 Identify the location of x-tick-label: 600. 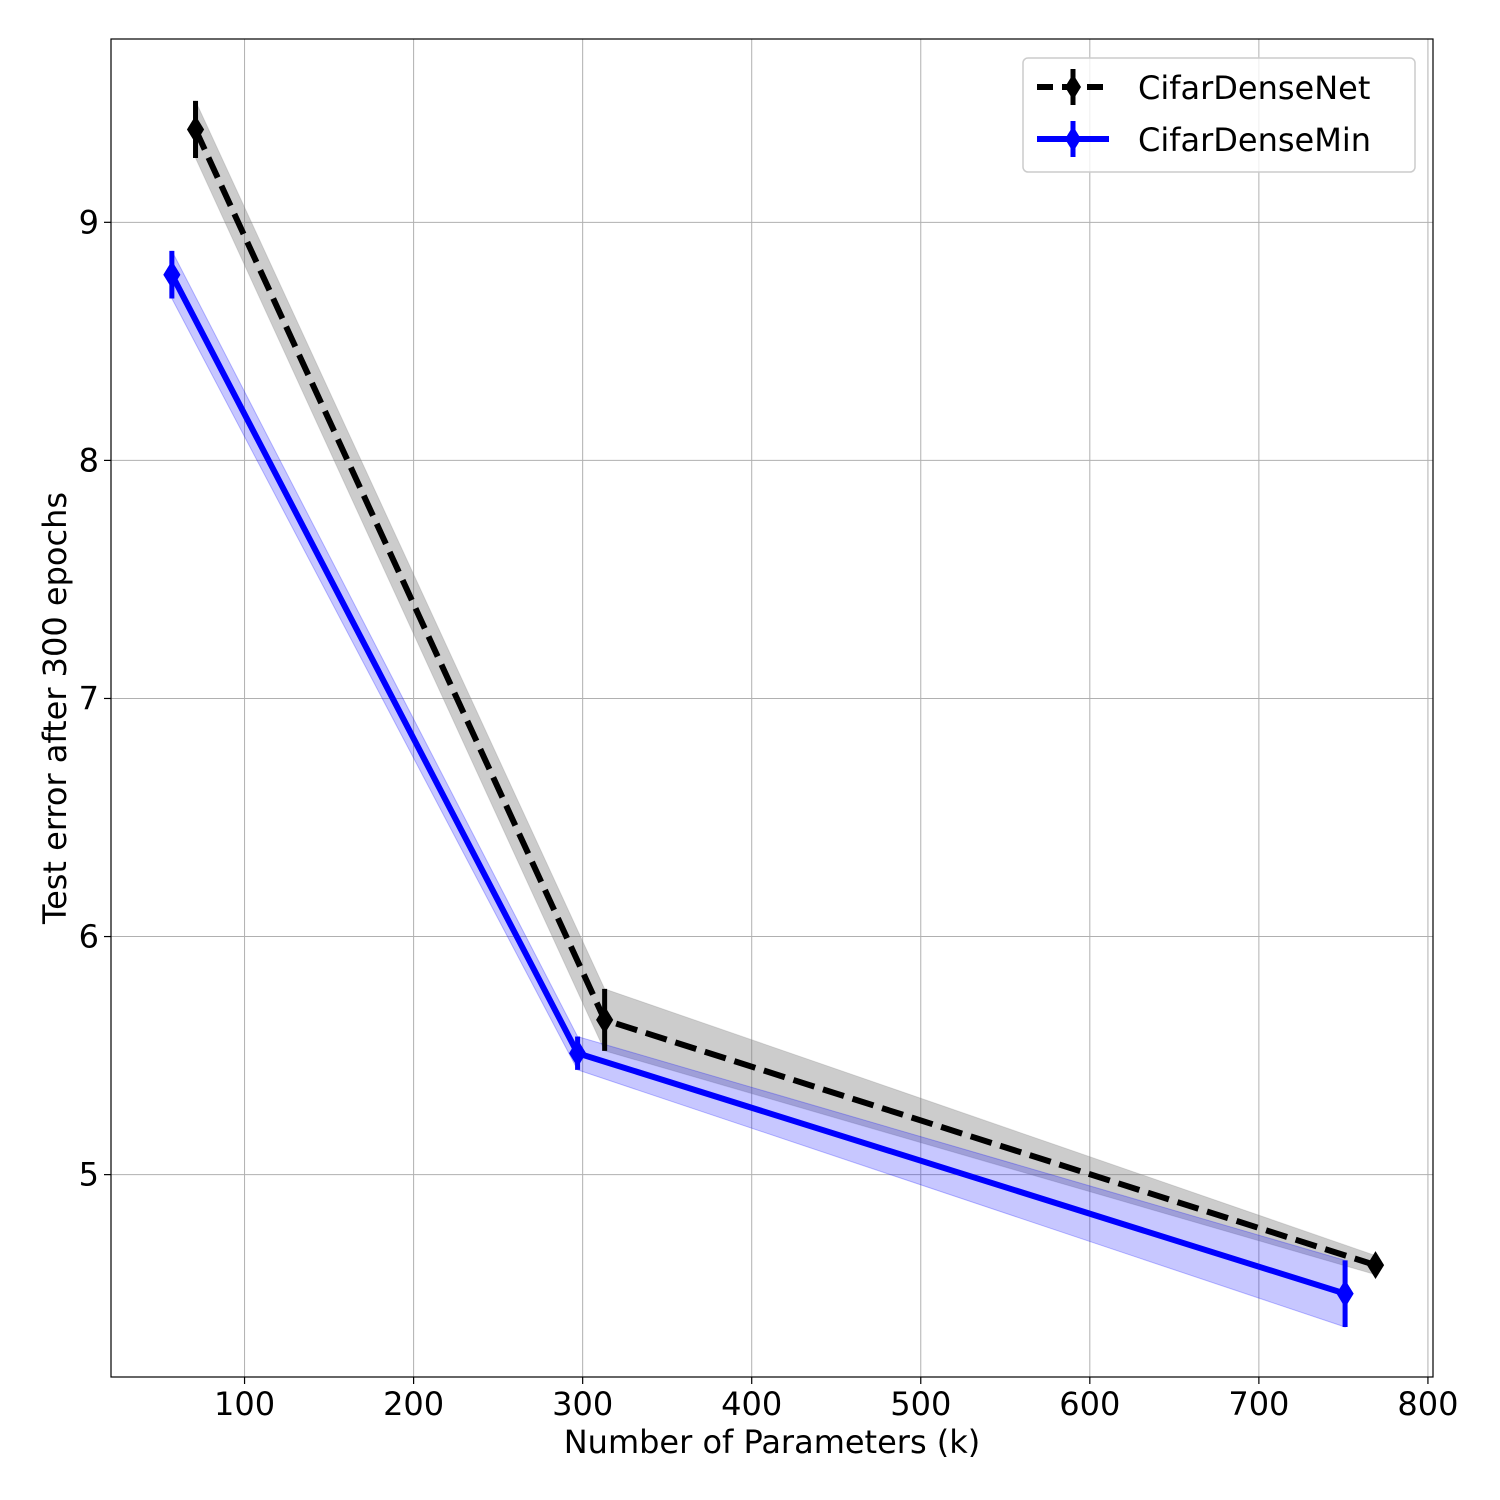
(1089, 1404).